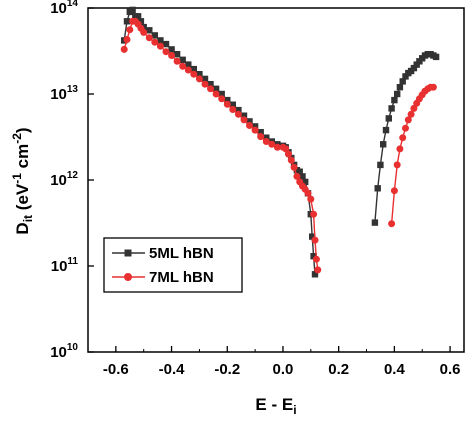 The width and height of the screenshot is (474, 423). Describe the element at coordinates (64, 179) in the screenshot. I see `y-tick-label-2: 1012` at that location.